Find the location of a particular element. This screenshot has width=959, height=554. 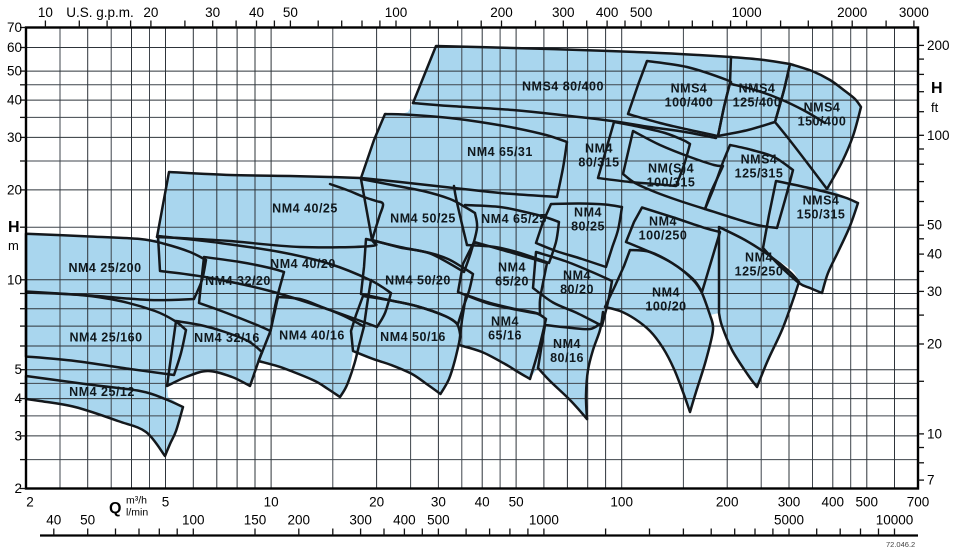

svg-text: 3 is located at coordinates (18, 435).